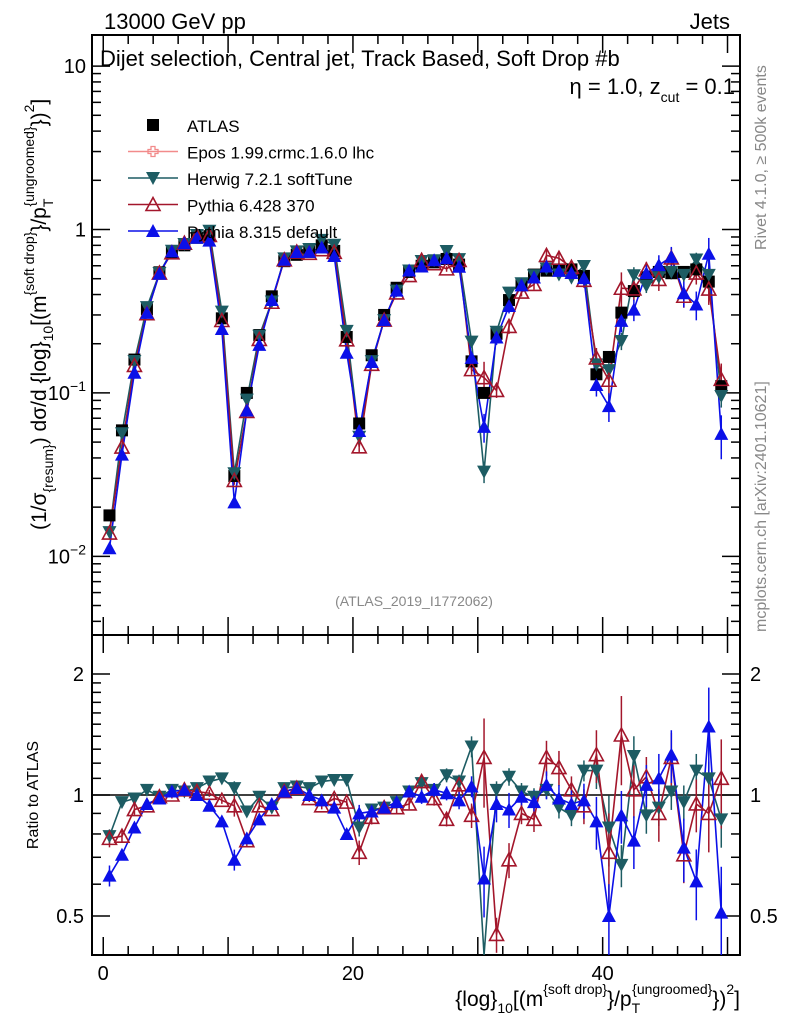 The image size is (786, 1024). What do you see at coordinates (233, 232) in the screenshot?
I see `legend-entry: Pythia 8.315 default` at bounding box center [233, 232].